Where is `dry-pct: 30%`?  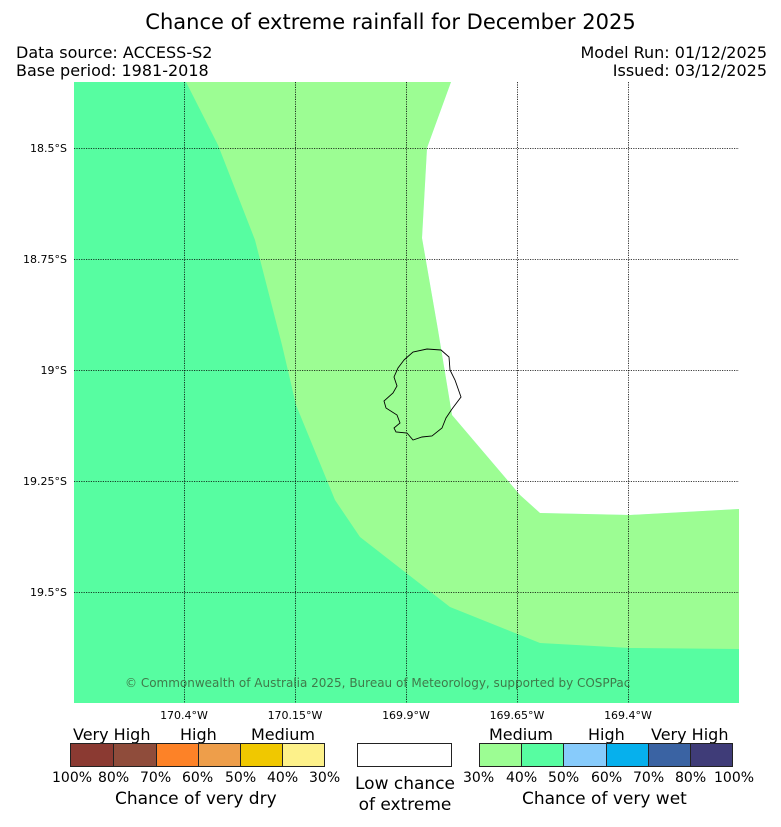
dry-pct: 30% is located at coordinates (325, 778).